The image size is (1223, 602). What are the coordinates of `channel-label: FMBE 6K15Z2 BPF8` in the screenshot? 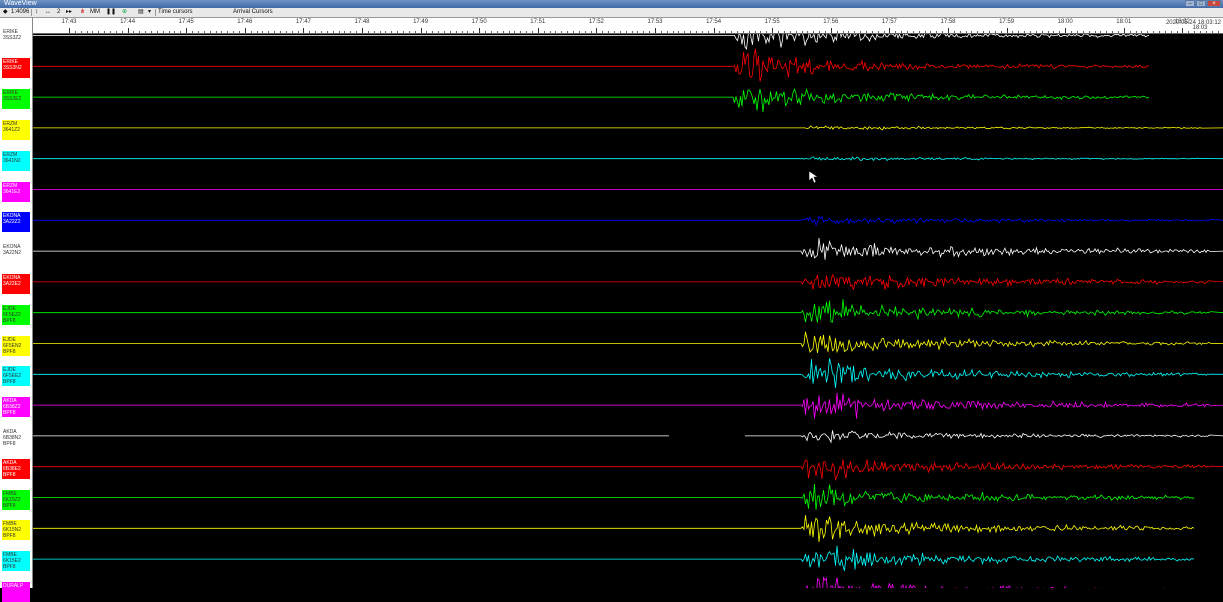 It's located at (16, 499).